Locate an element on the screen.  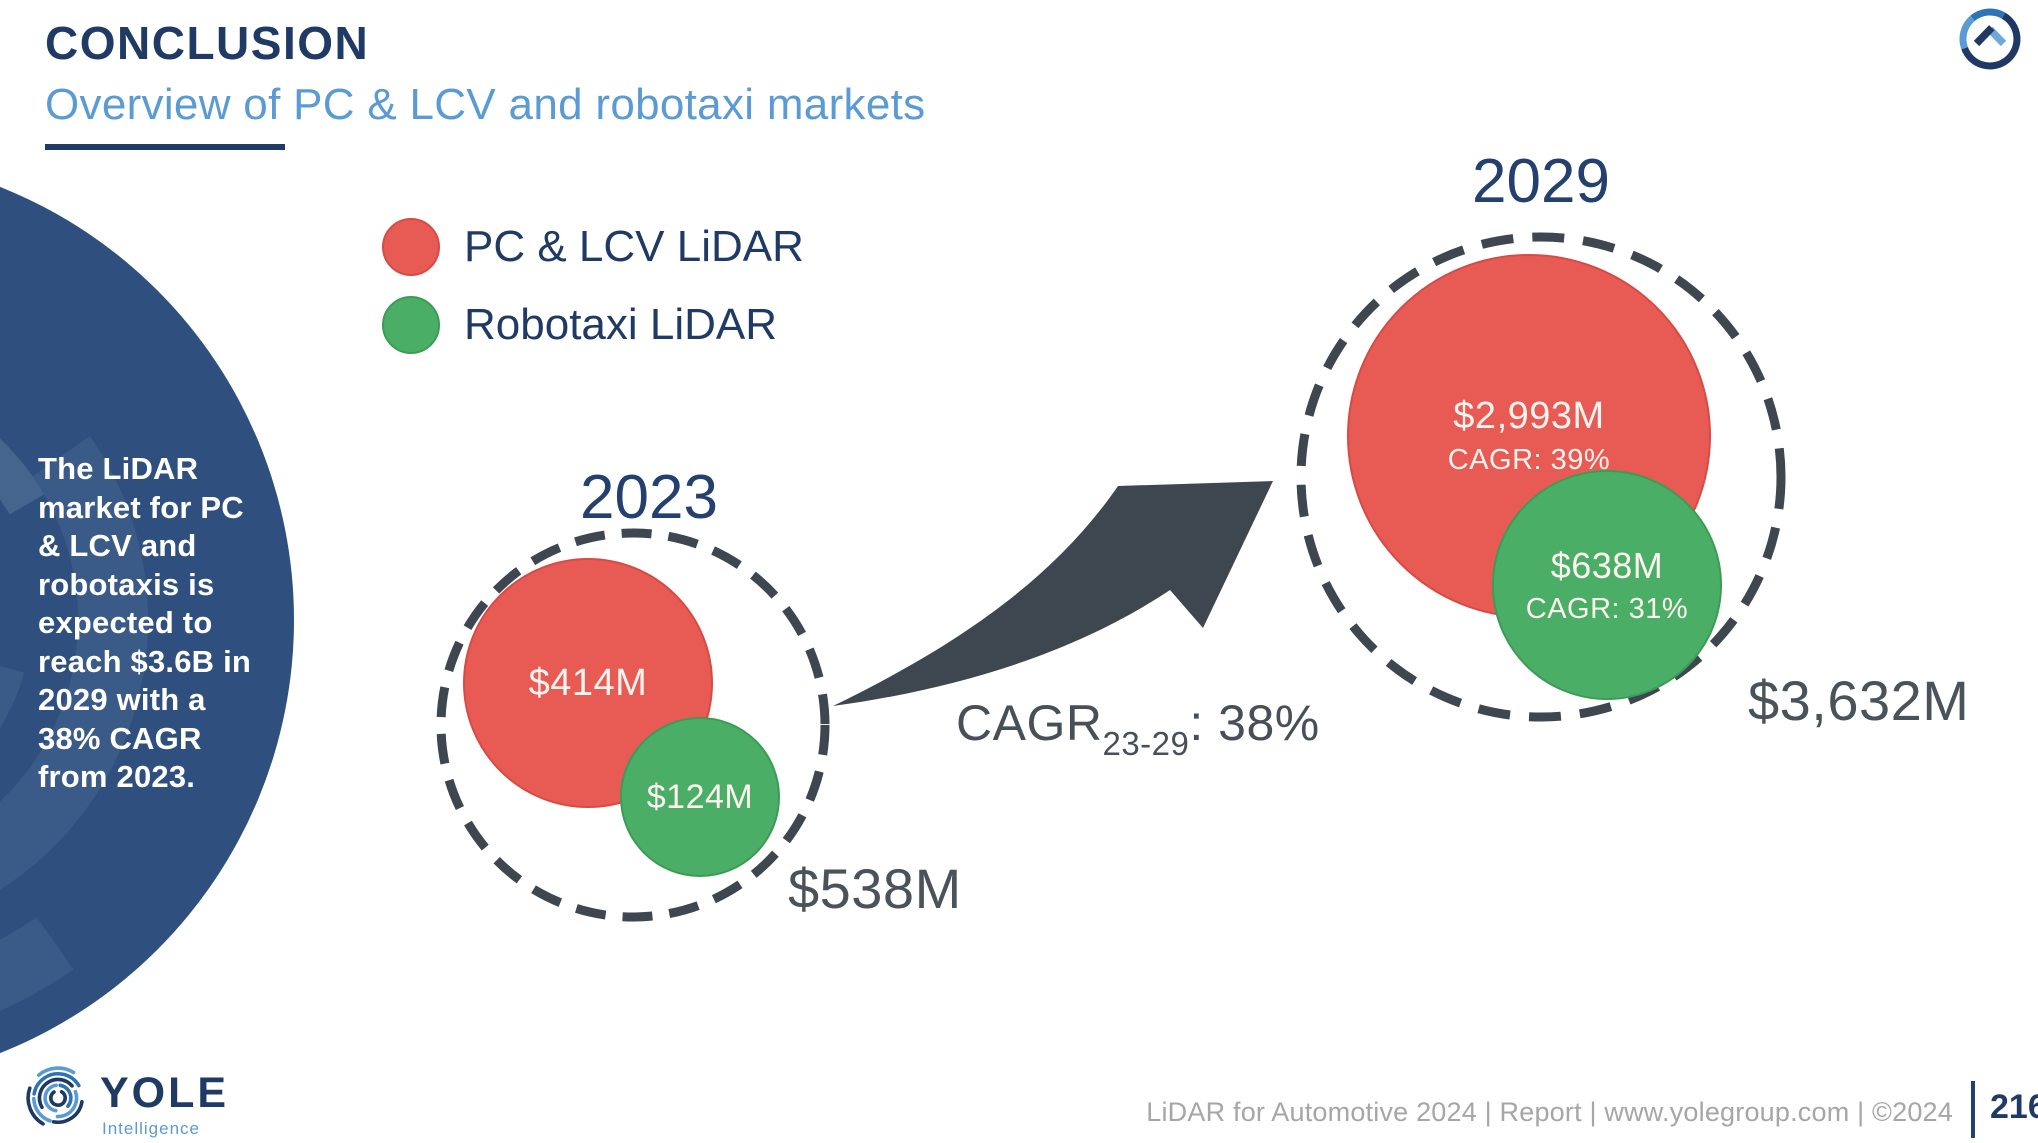
bubble-pc-lcv-2023: $414M is located at coordinates (588, 683).